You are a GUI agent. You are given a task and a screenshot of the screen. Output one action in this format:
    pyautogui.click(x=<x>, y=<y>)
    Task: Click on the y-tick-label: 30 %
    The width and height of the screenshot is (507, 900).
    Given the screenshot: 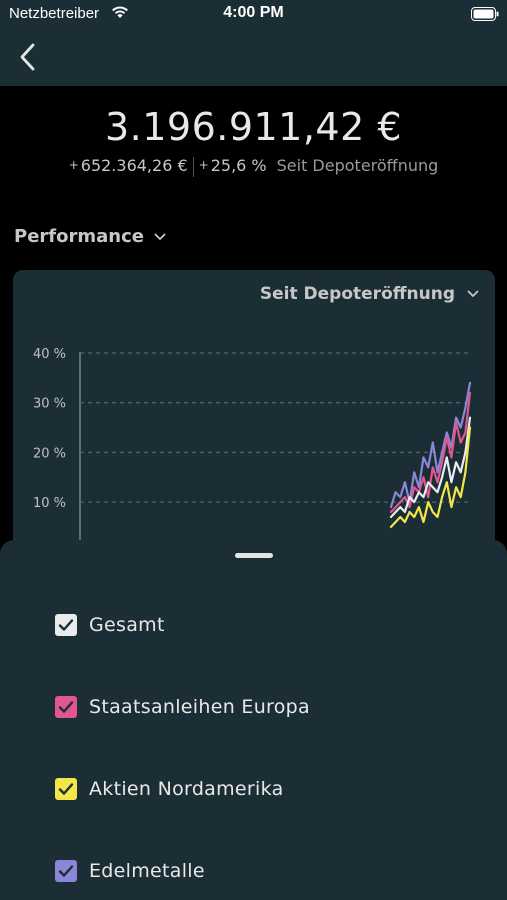 What is the action you would take?
    pyautogui.click(x=49, y=404)
    